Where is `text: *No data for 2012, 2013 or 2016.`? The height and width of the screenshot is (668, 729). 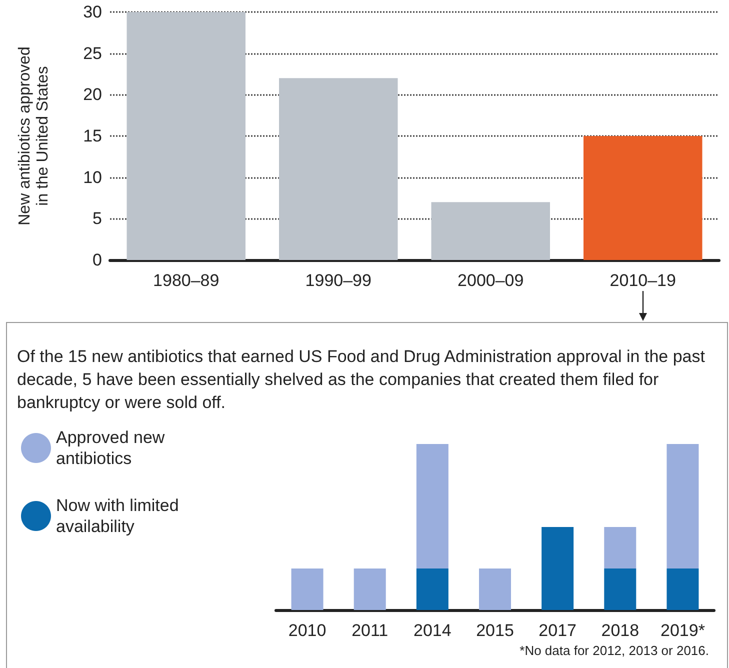
text: *No data for 2012, 2013 or 2016. is located at coordinates (615, 650).